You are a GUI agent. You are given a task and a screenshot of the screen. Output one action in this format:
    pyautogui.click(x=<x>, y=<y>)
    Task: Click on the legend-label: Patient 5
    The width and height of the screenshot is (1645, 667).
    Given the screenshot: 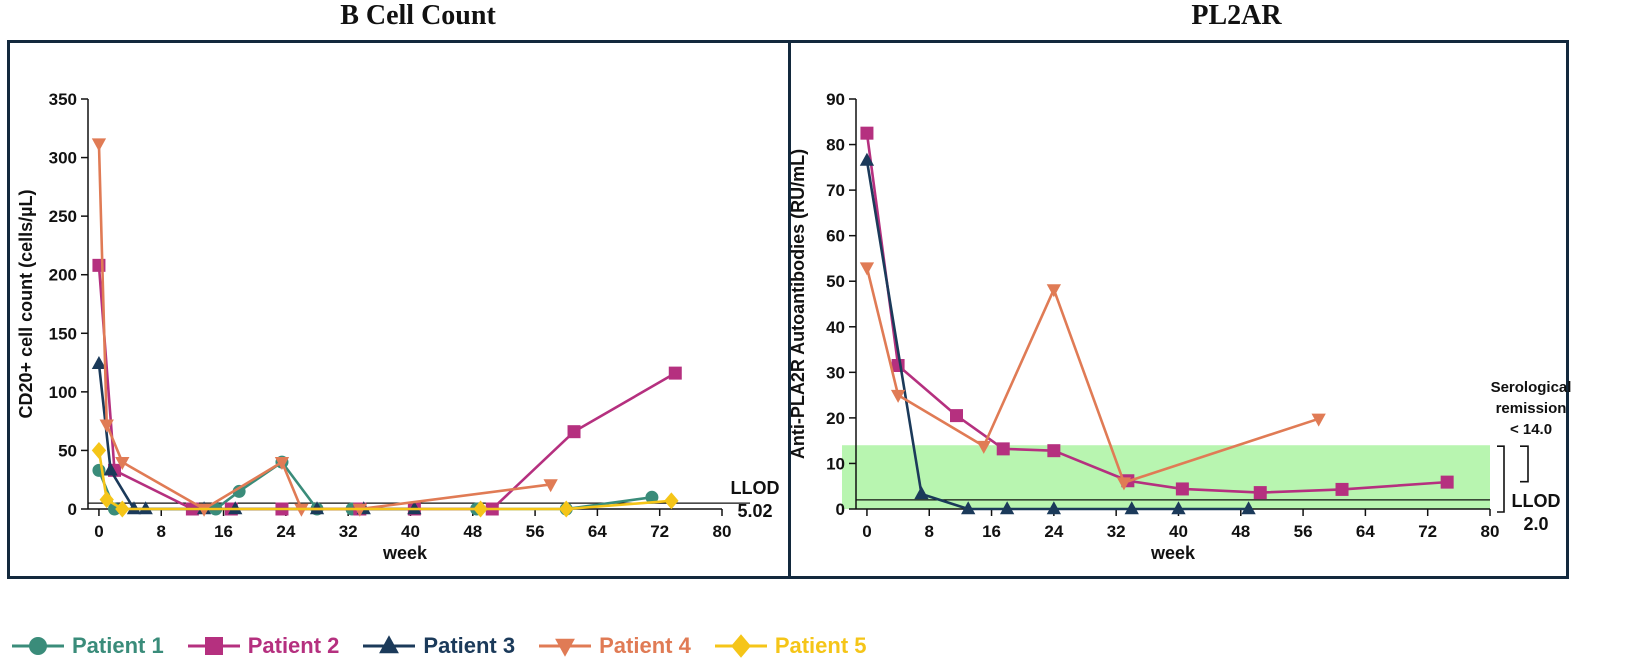 What is the action you would take?
    pyautogui.click(x=820, y=645)
    